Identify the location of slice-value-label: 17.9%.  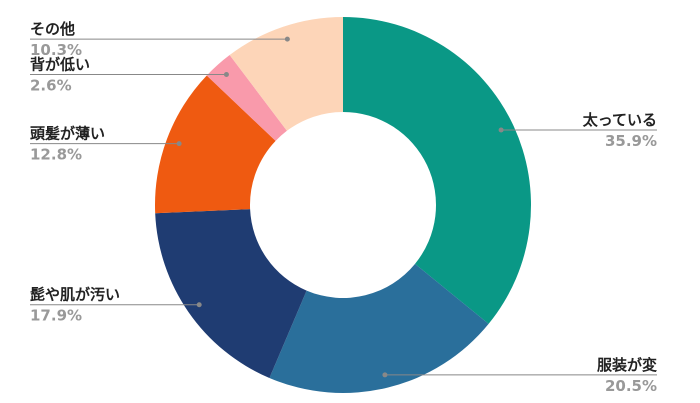
(56, 316).